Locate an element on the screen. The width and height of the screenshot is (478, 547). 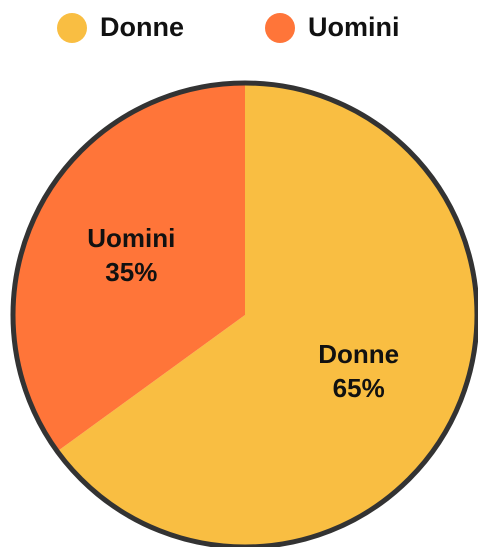
slice-value: 65% is located at coordinates (359, 388).